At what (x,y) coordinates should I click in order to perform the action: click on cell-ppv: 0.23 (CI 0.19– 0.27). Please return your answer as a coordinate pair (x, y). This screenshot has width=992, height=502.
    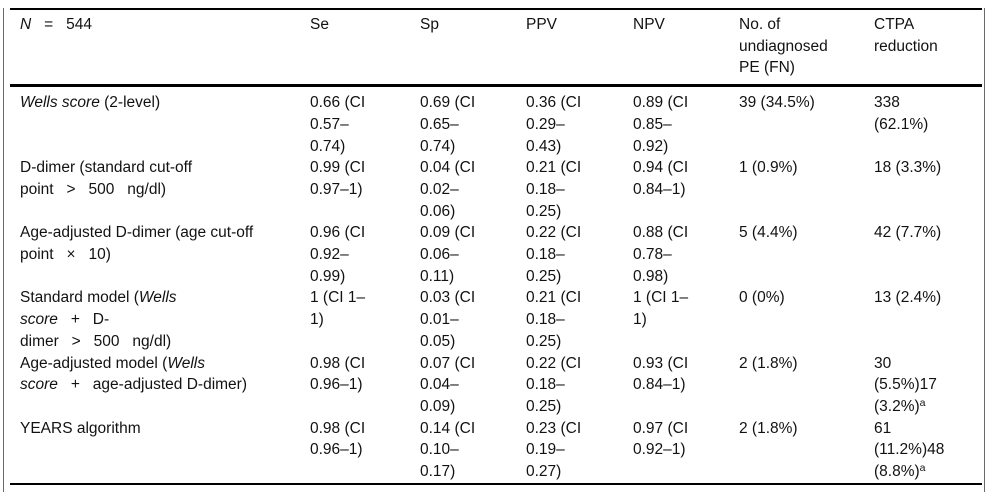
    Looking at the image, I should click on (554, 450).